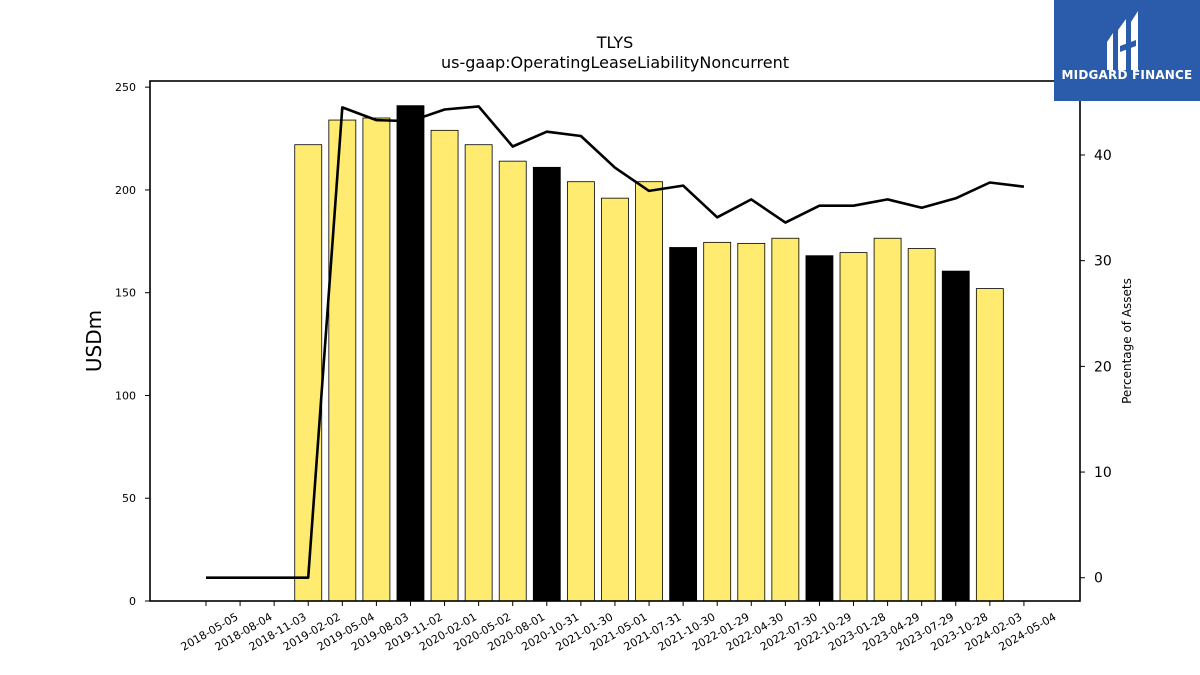  What do you see at coordinates (125, 395) in the screenshot?
I see `y-tick-label: 100` at bounding box center [125, 395].